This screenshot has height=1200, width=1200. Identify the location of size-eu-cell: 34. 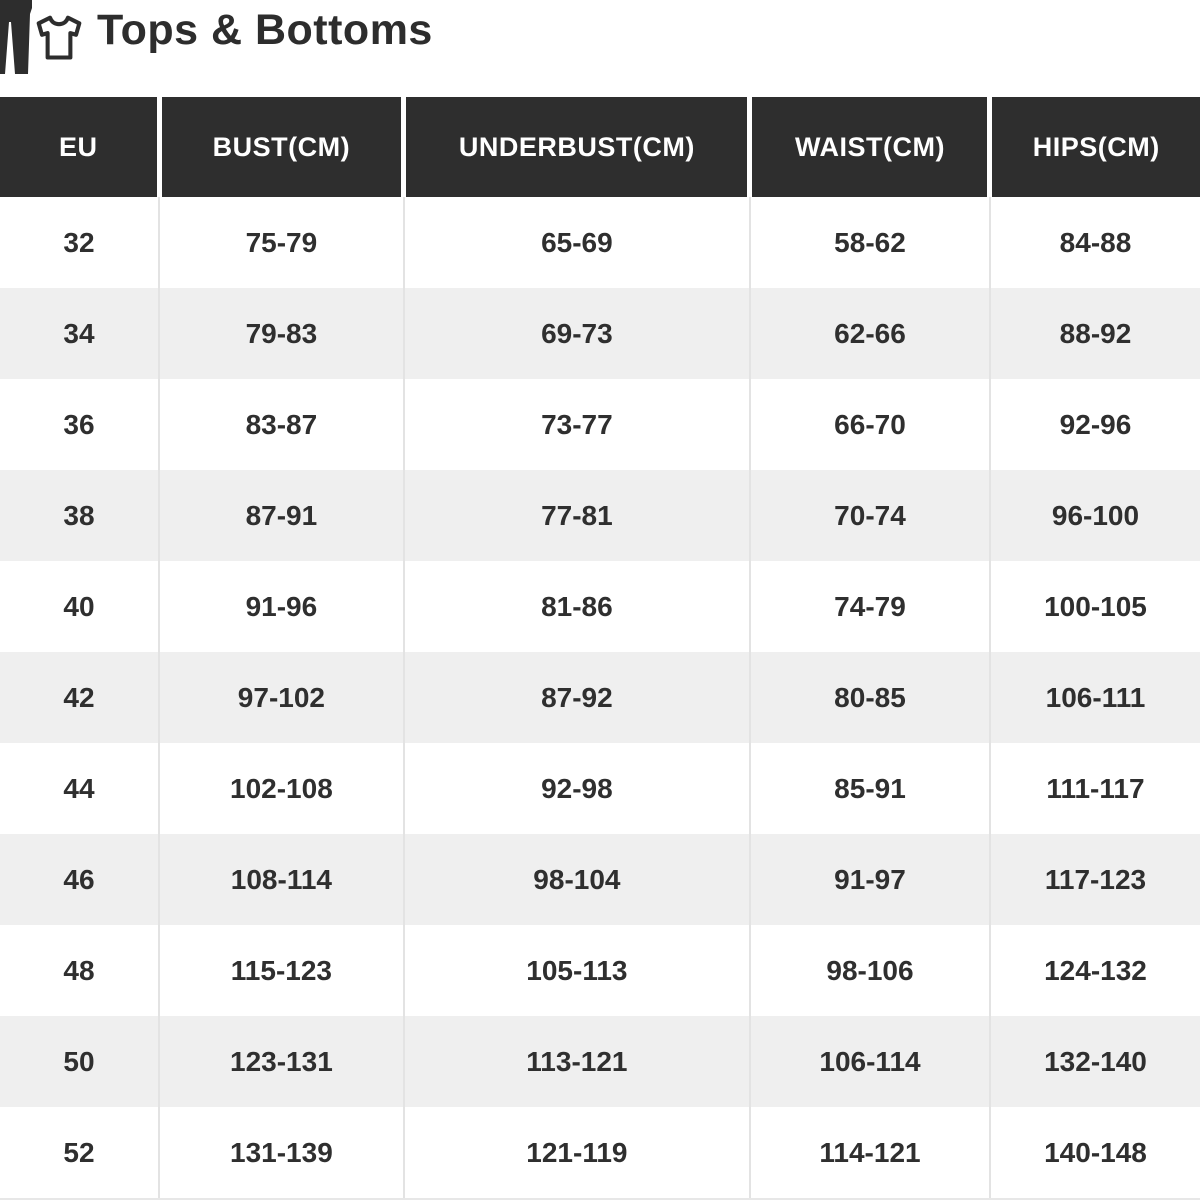
(79, 333).